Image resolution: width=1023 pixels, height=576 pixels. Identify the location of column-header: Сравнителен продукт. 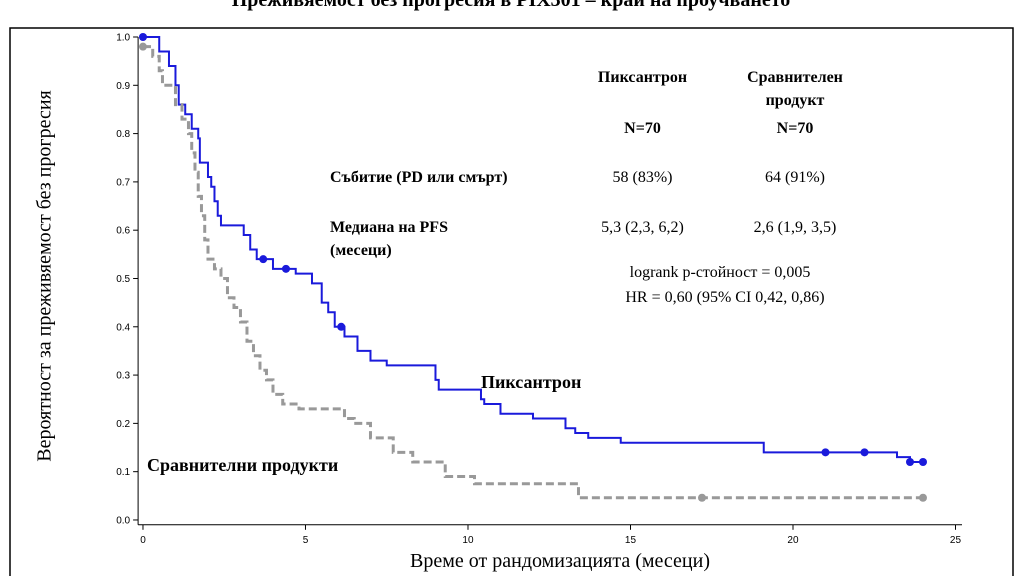
(795, 89).